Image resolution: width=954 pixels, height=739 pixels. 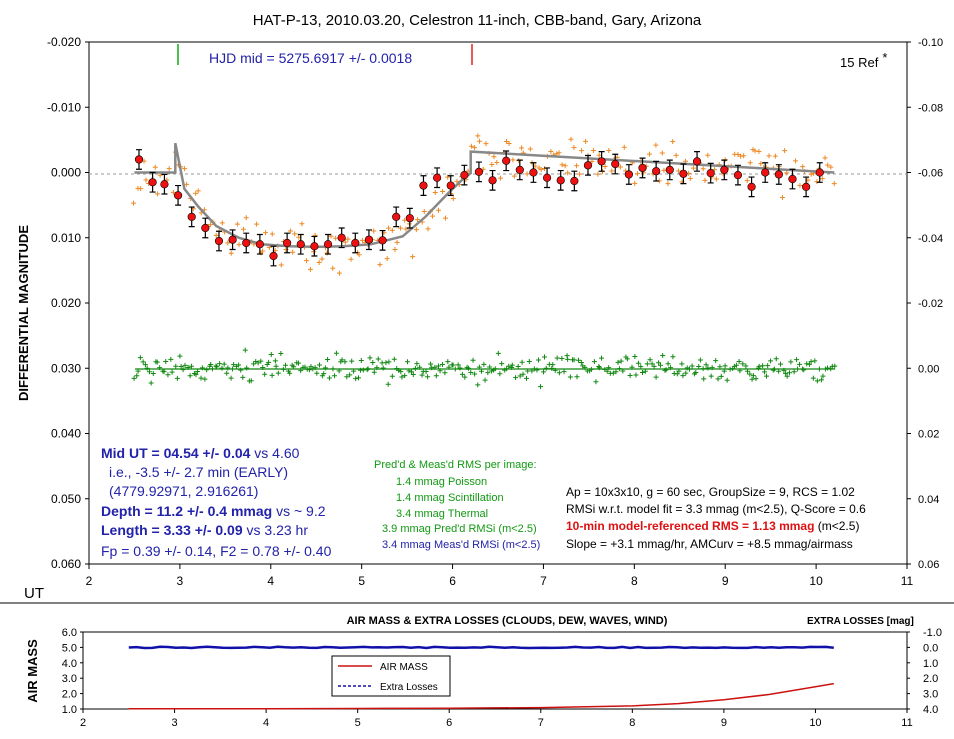 What do you see at coordinates (66, 303) in the screenshot?
I see `y-tick-label: 0.020` at bounding box center [66, 303].